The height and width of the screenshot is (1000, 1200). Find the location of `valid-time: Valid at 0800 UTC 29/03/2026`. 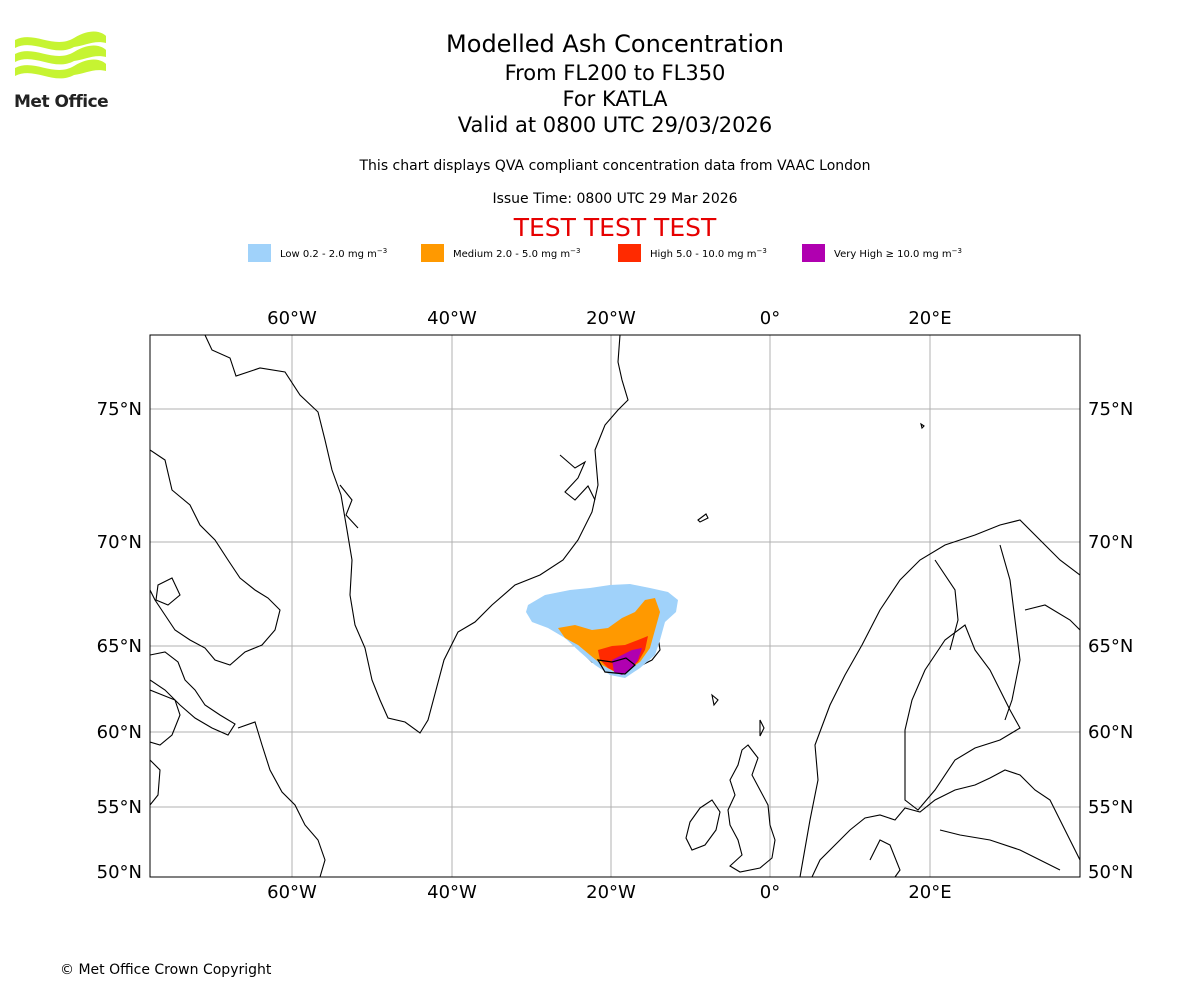

valid-time: Valid at 0800 UTC 29/03/2026 is located at coordinates (615, 125).